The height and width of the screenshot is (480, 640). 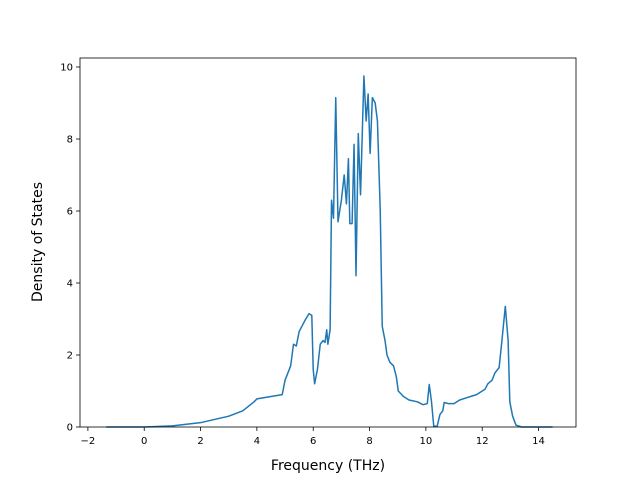 What do you see at coordinates (538, 441) in the screenshot?
I see `x-tick-label: 14` at bounding box center [538, 441].